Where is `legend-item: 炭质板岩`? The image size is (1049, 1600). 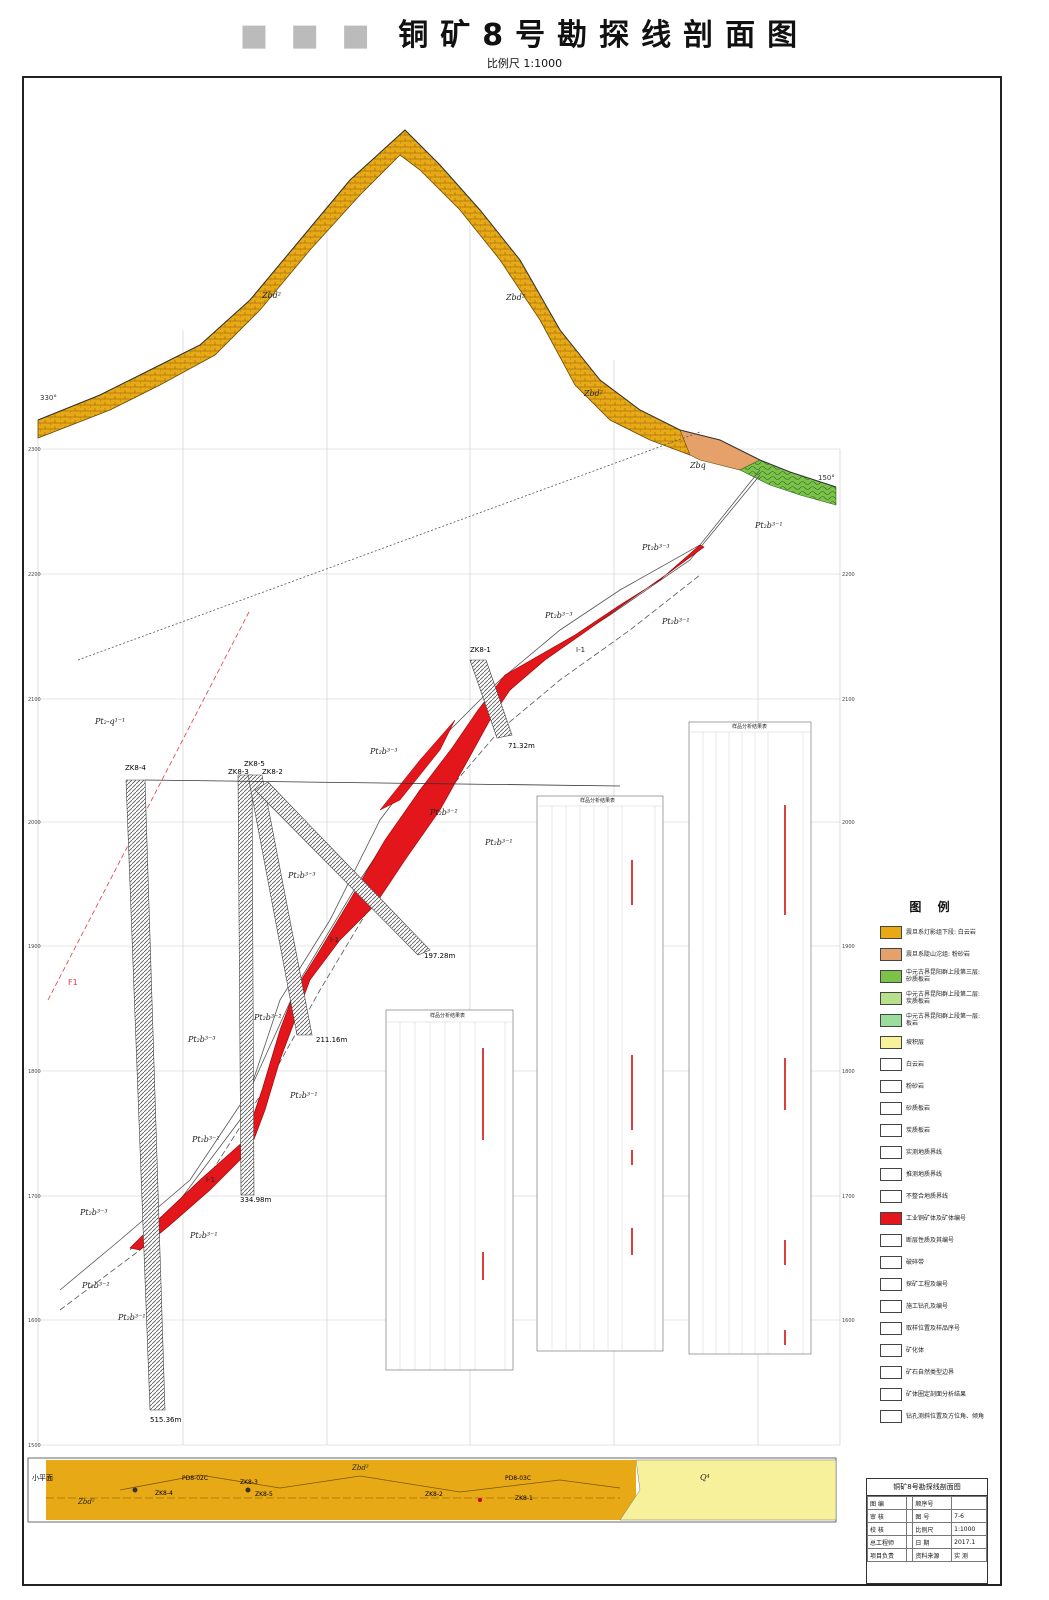
legend-item: 炭质板岩 is located at coordinates (932, 1130).